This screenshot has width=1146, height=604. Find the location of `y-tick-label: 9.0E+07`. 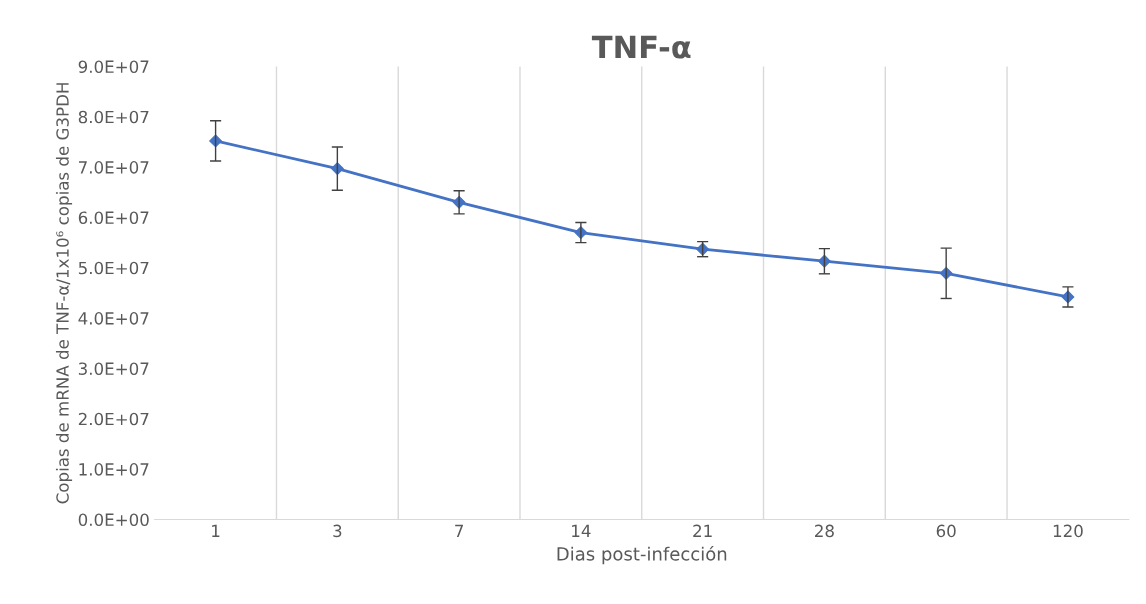

y-tick-label: 9.0E+07 is located at coordinates (113, 67).